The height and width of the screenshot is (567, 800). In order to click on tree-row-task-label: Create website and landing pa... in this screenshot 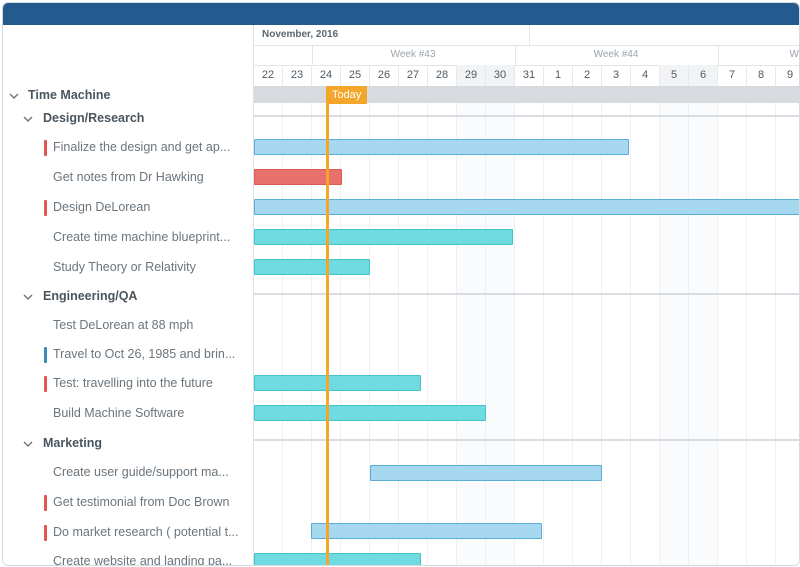, I will do `click(143, 560)`.